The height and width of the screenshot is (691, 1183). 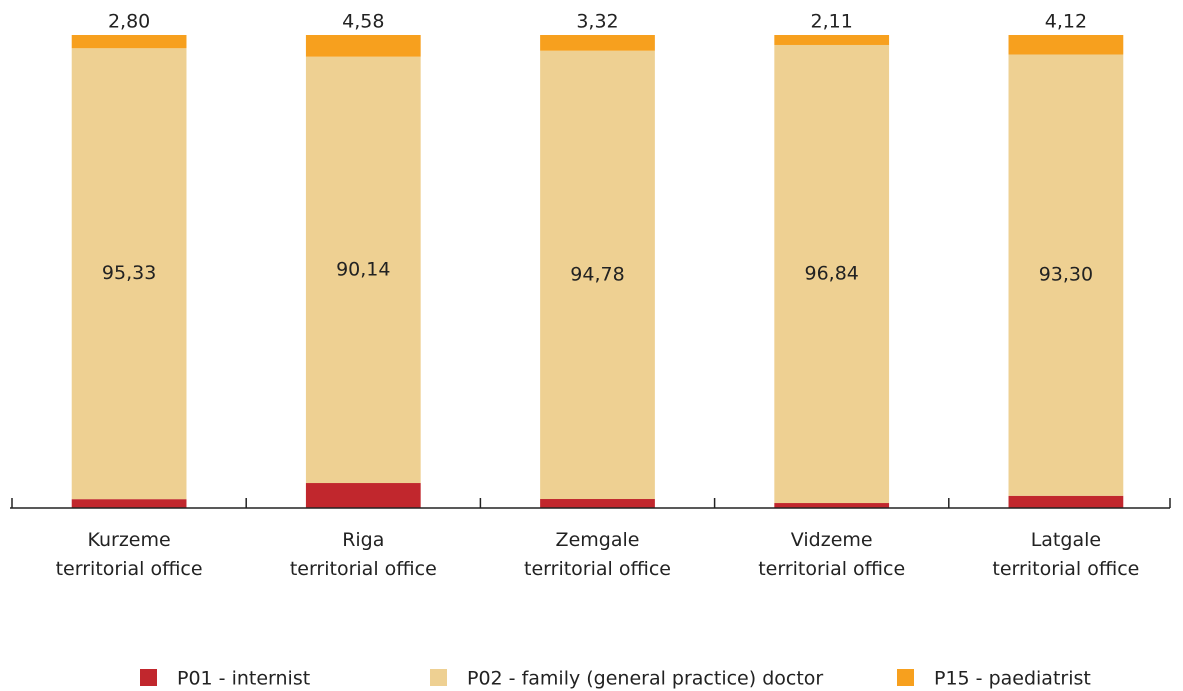 I want to click on value-label: 2,11, so click(x=832, y=22).